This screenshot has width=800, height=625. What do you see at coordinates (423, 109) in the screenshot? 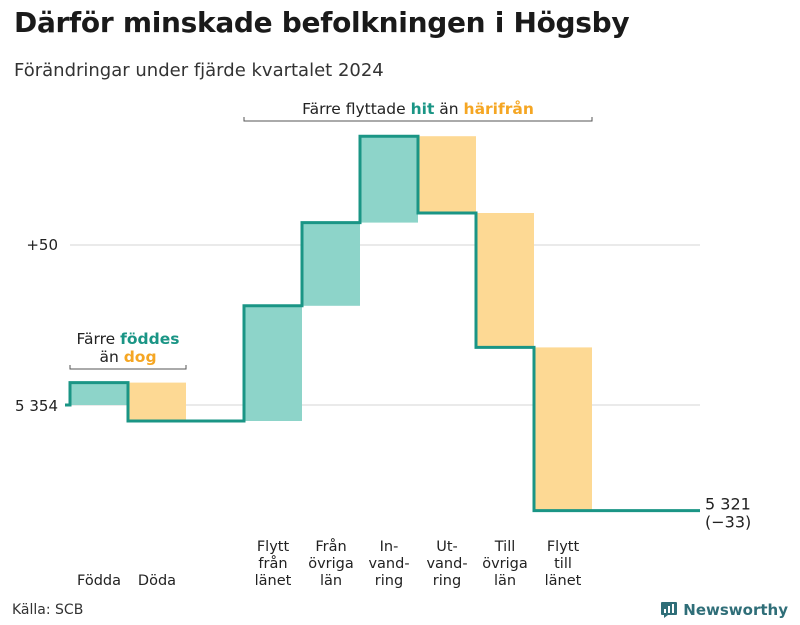
I see `annotation-migration-part-0-1: hit` at bounding box center [423, 109].